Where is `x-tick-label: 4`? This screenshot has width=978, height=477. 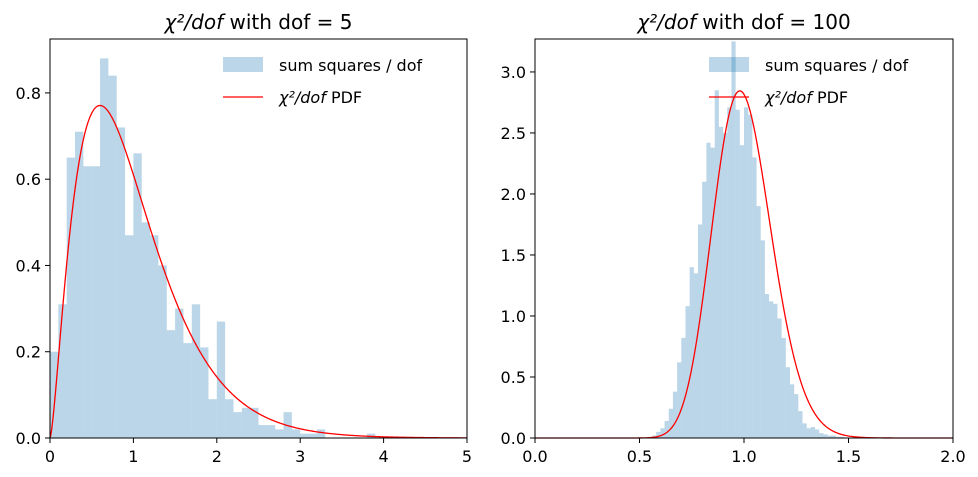
x-tick-label: 4 is located at coordinates (384, 456).